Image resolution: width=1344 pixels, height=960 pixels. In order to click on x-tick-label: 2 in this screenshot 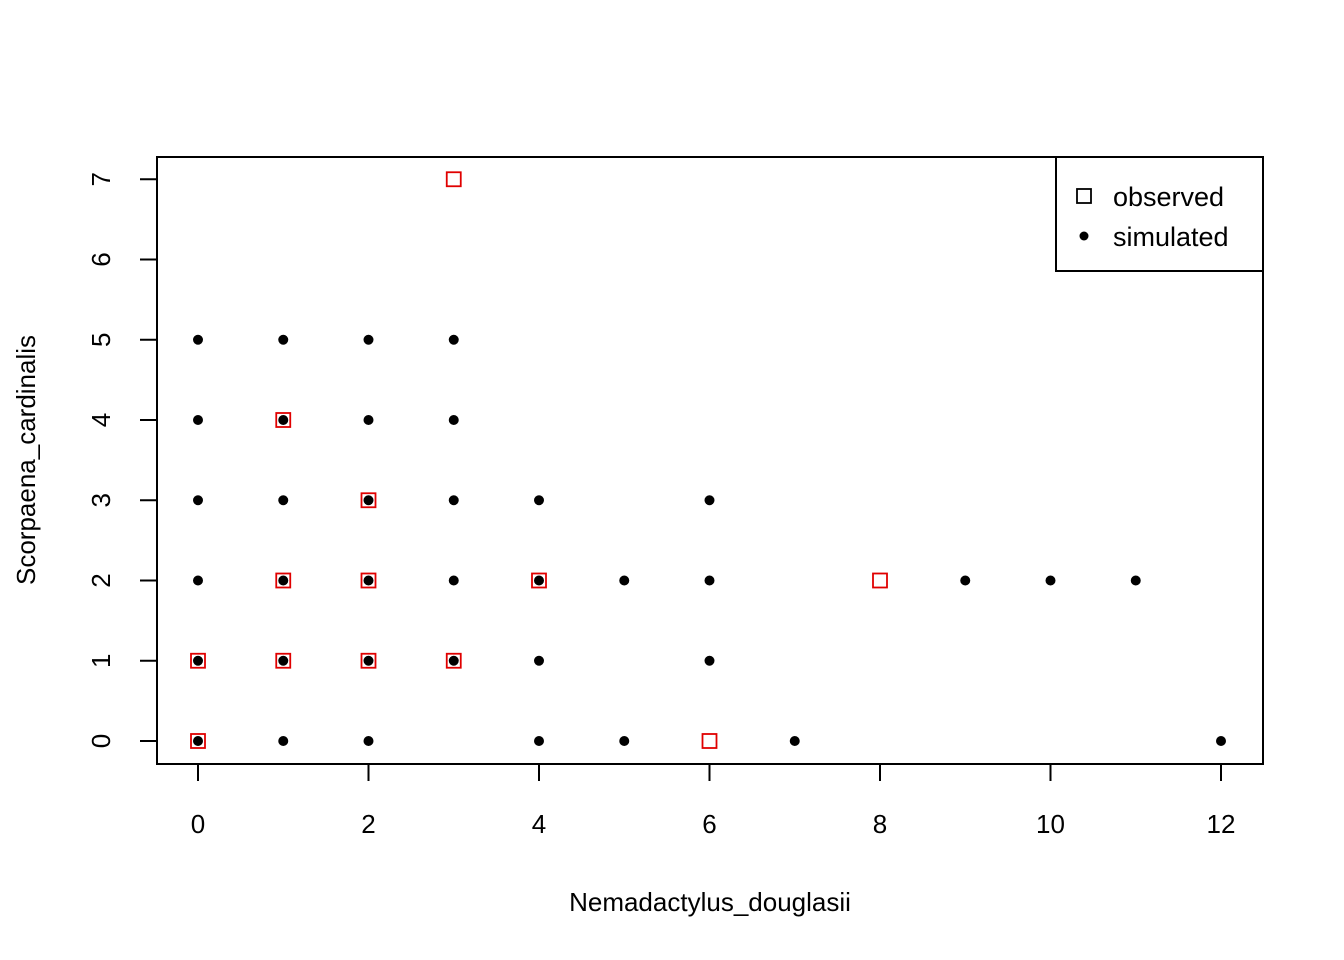, I will do `click(368, 824)`.